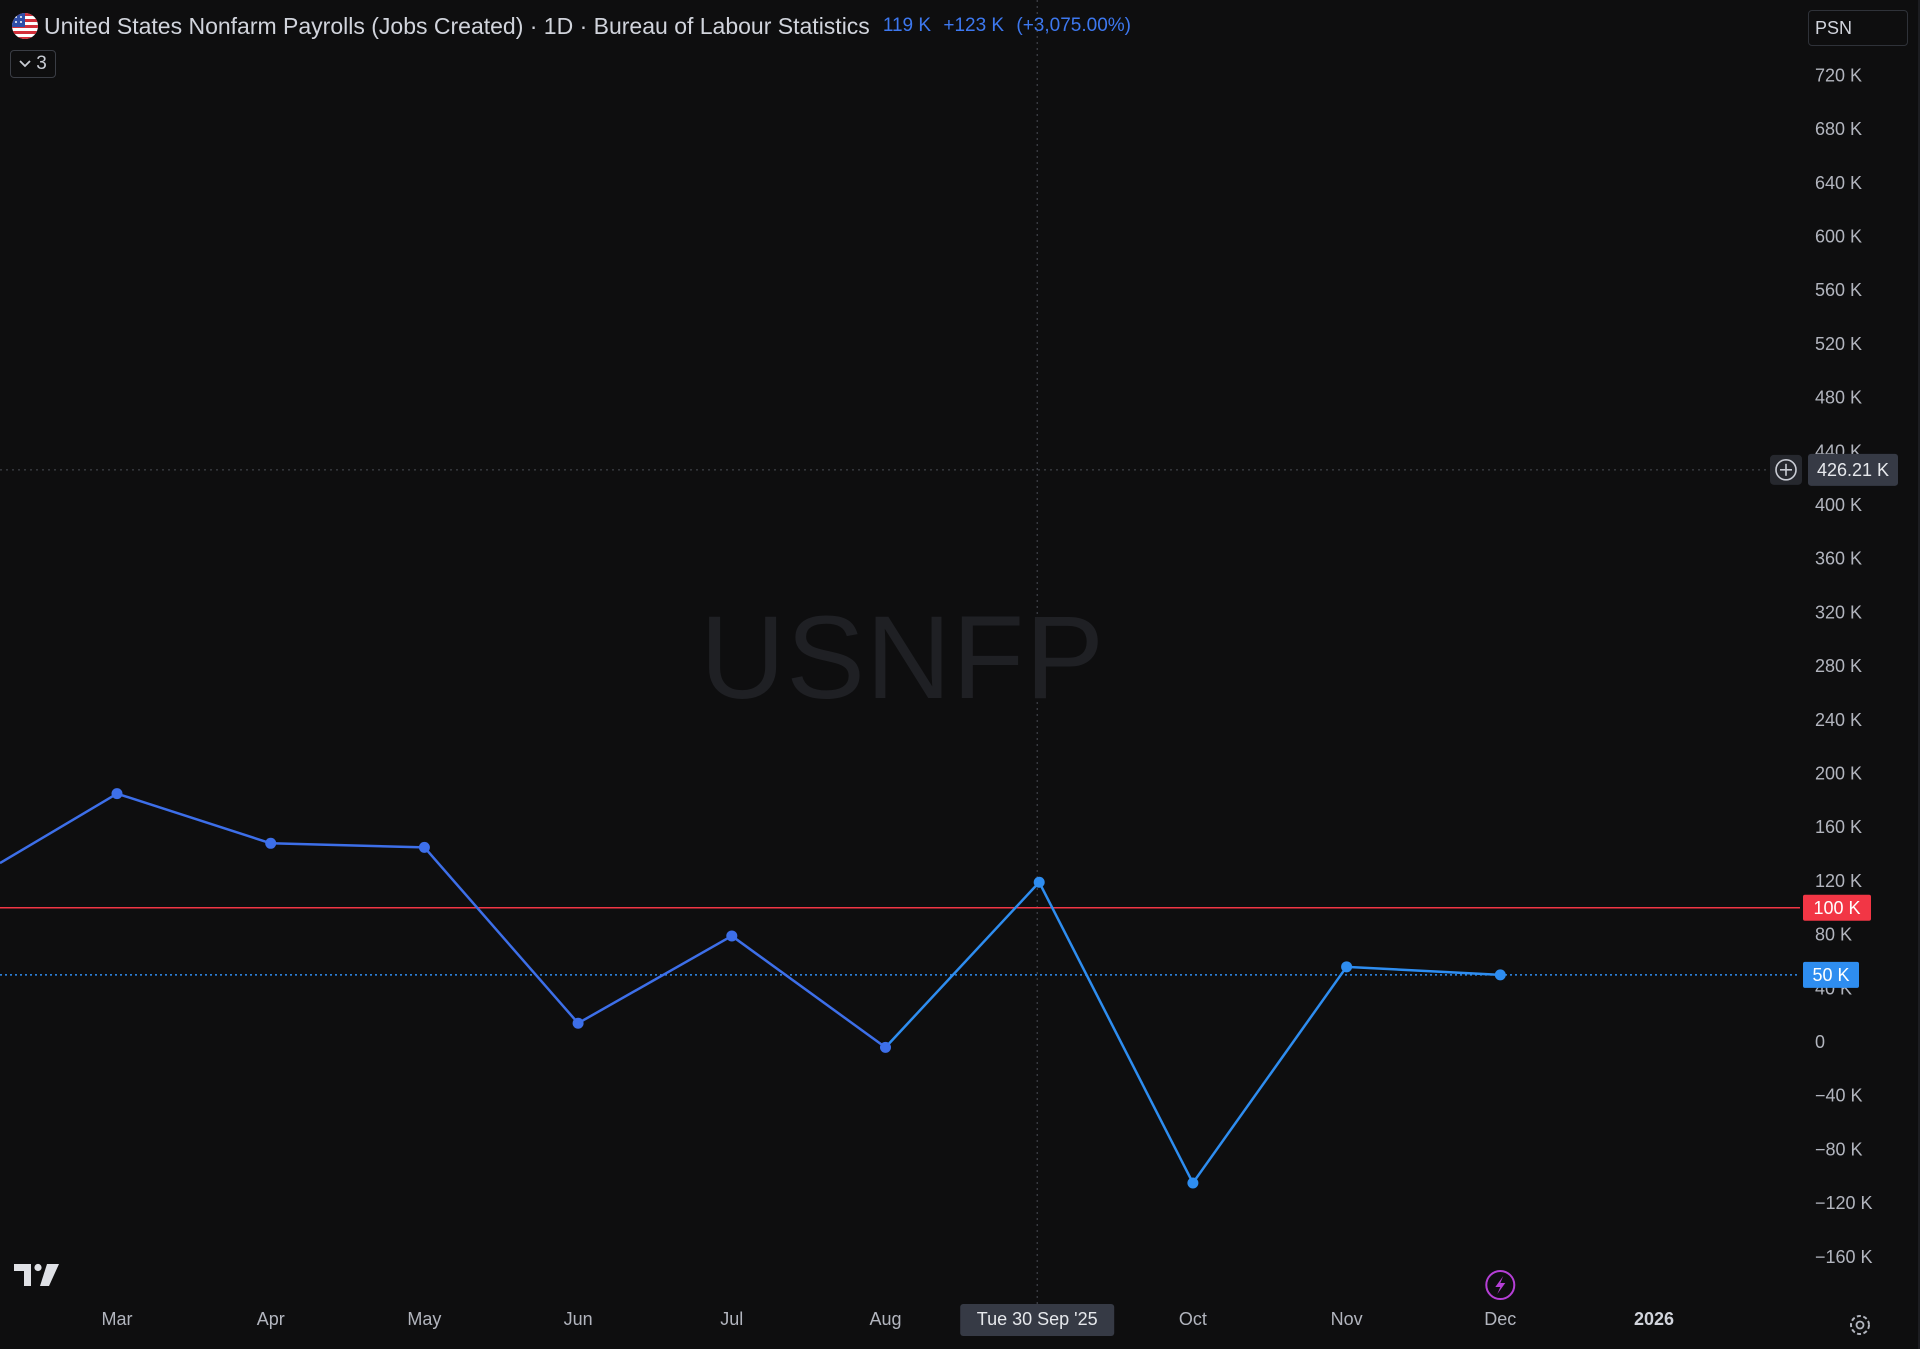 Image resolution: width=1920 pixels, height=1349 pixels. I want to click on crosshair-price-label: 426.21 K, so click(1853, 470).